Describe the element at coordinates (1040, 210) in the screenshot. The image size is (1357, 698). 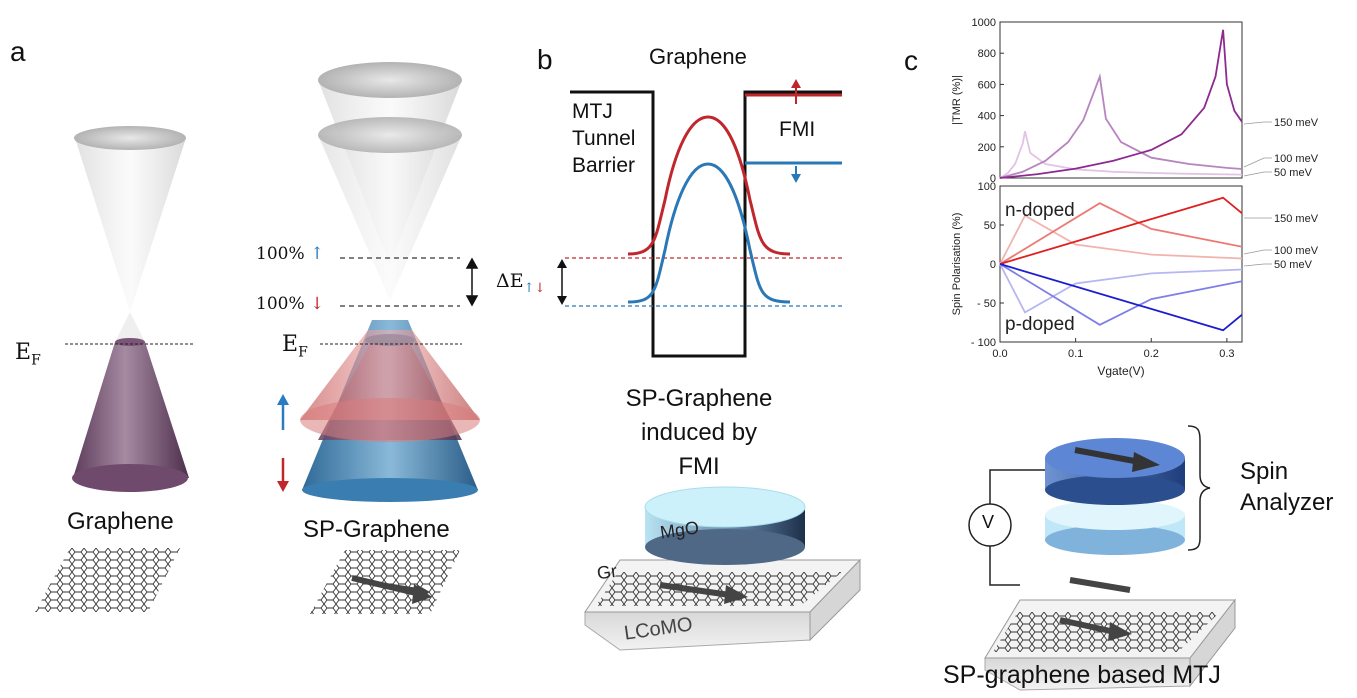
I see `annotation-n-doped: n-doped` at that location.